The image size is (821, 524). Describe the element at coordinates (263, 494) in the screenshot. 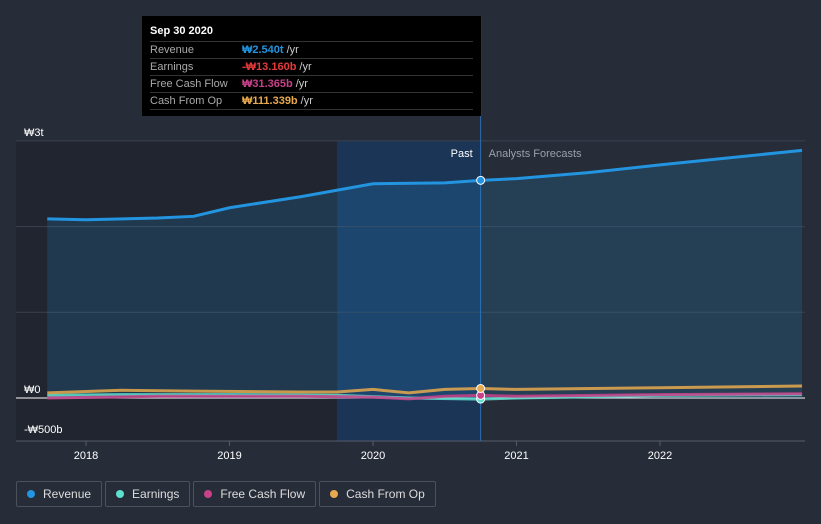

I see `legend-label: Free Cash Flow` at that location.